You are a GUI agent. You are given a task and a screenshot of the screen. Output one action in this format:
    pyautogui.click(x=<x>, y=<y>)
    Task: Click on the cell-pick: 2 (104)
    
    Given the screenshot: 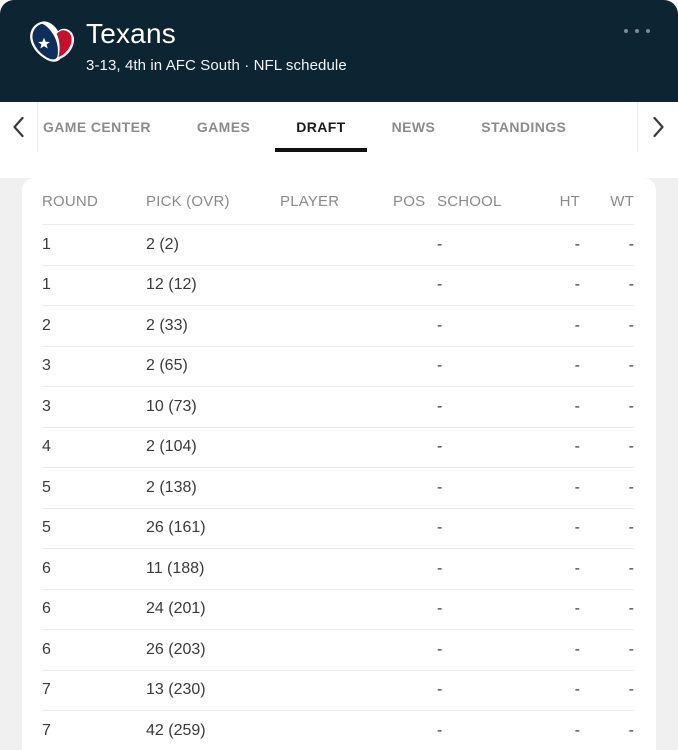 What is the action you would take?
    pyautogui.click(x=171, y=447)
    